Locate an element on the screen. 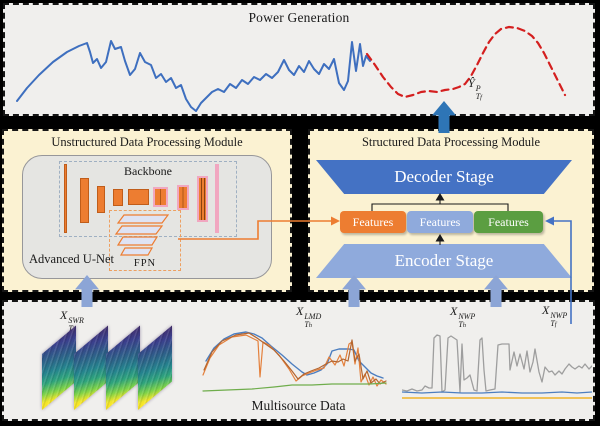 The image size is (600, 426). features-box-nwp-forecast: Features is located at coordinates (508, 222).